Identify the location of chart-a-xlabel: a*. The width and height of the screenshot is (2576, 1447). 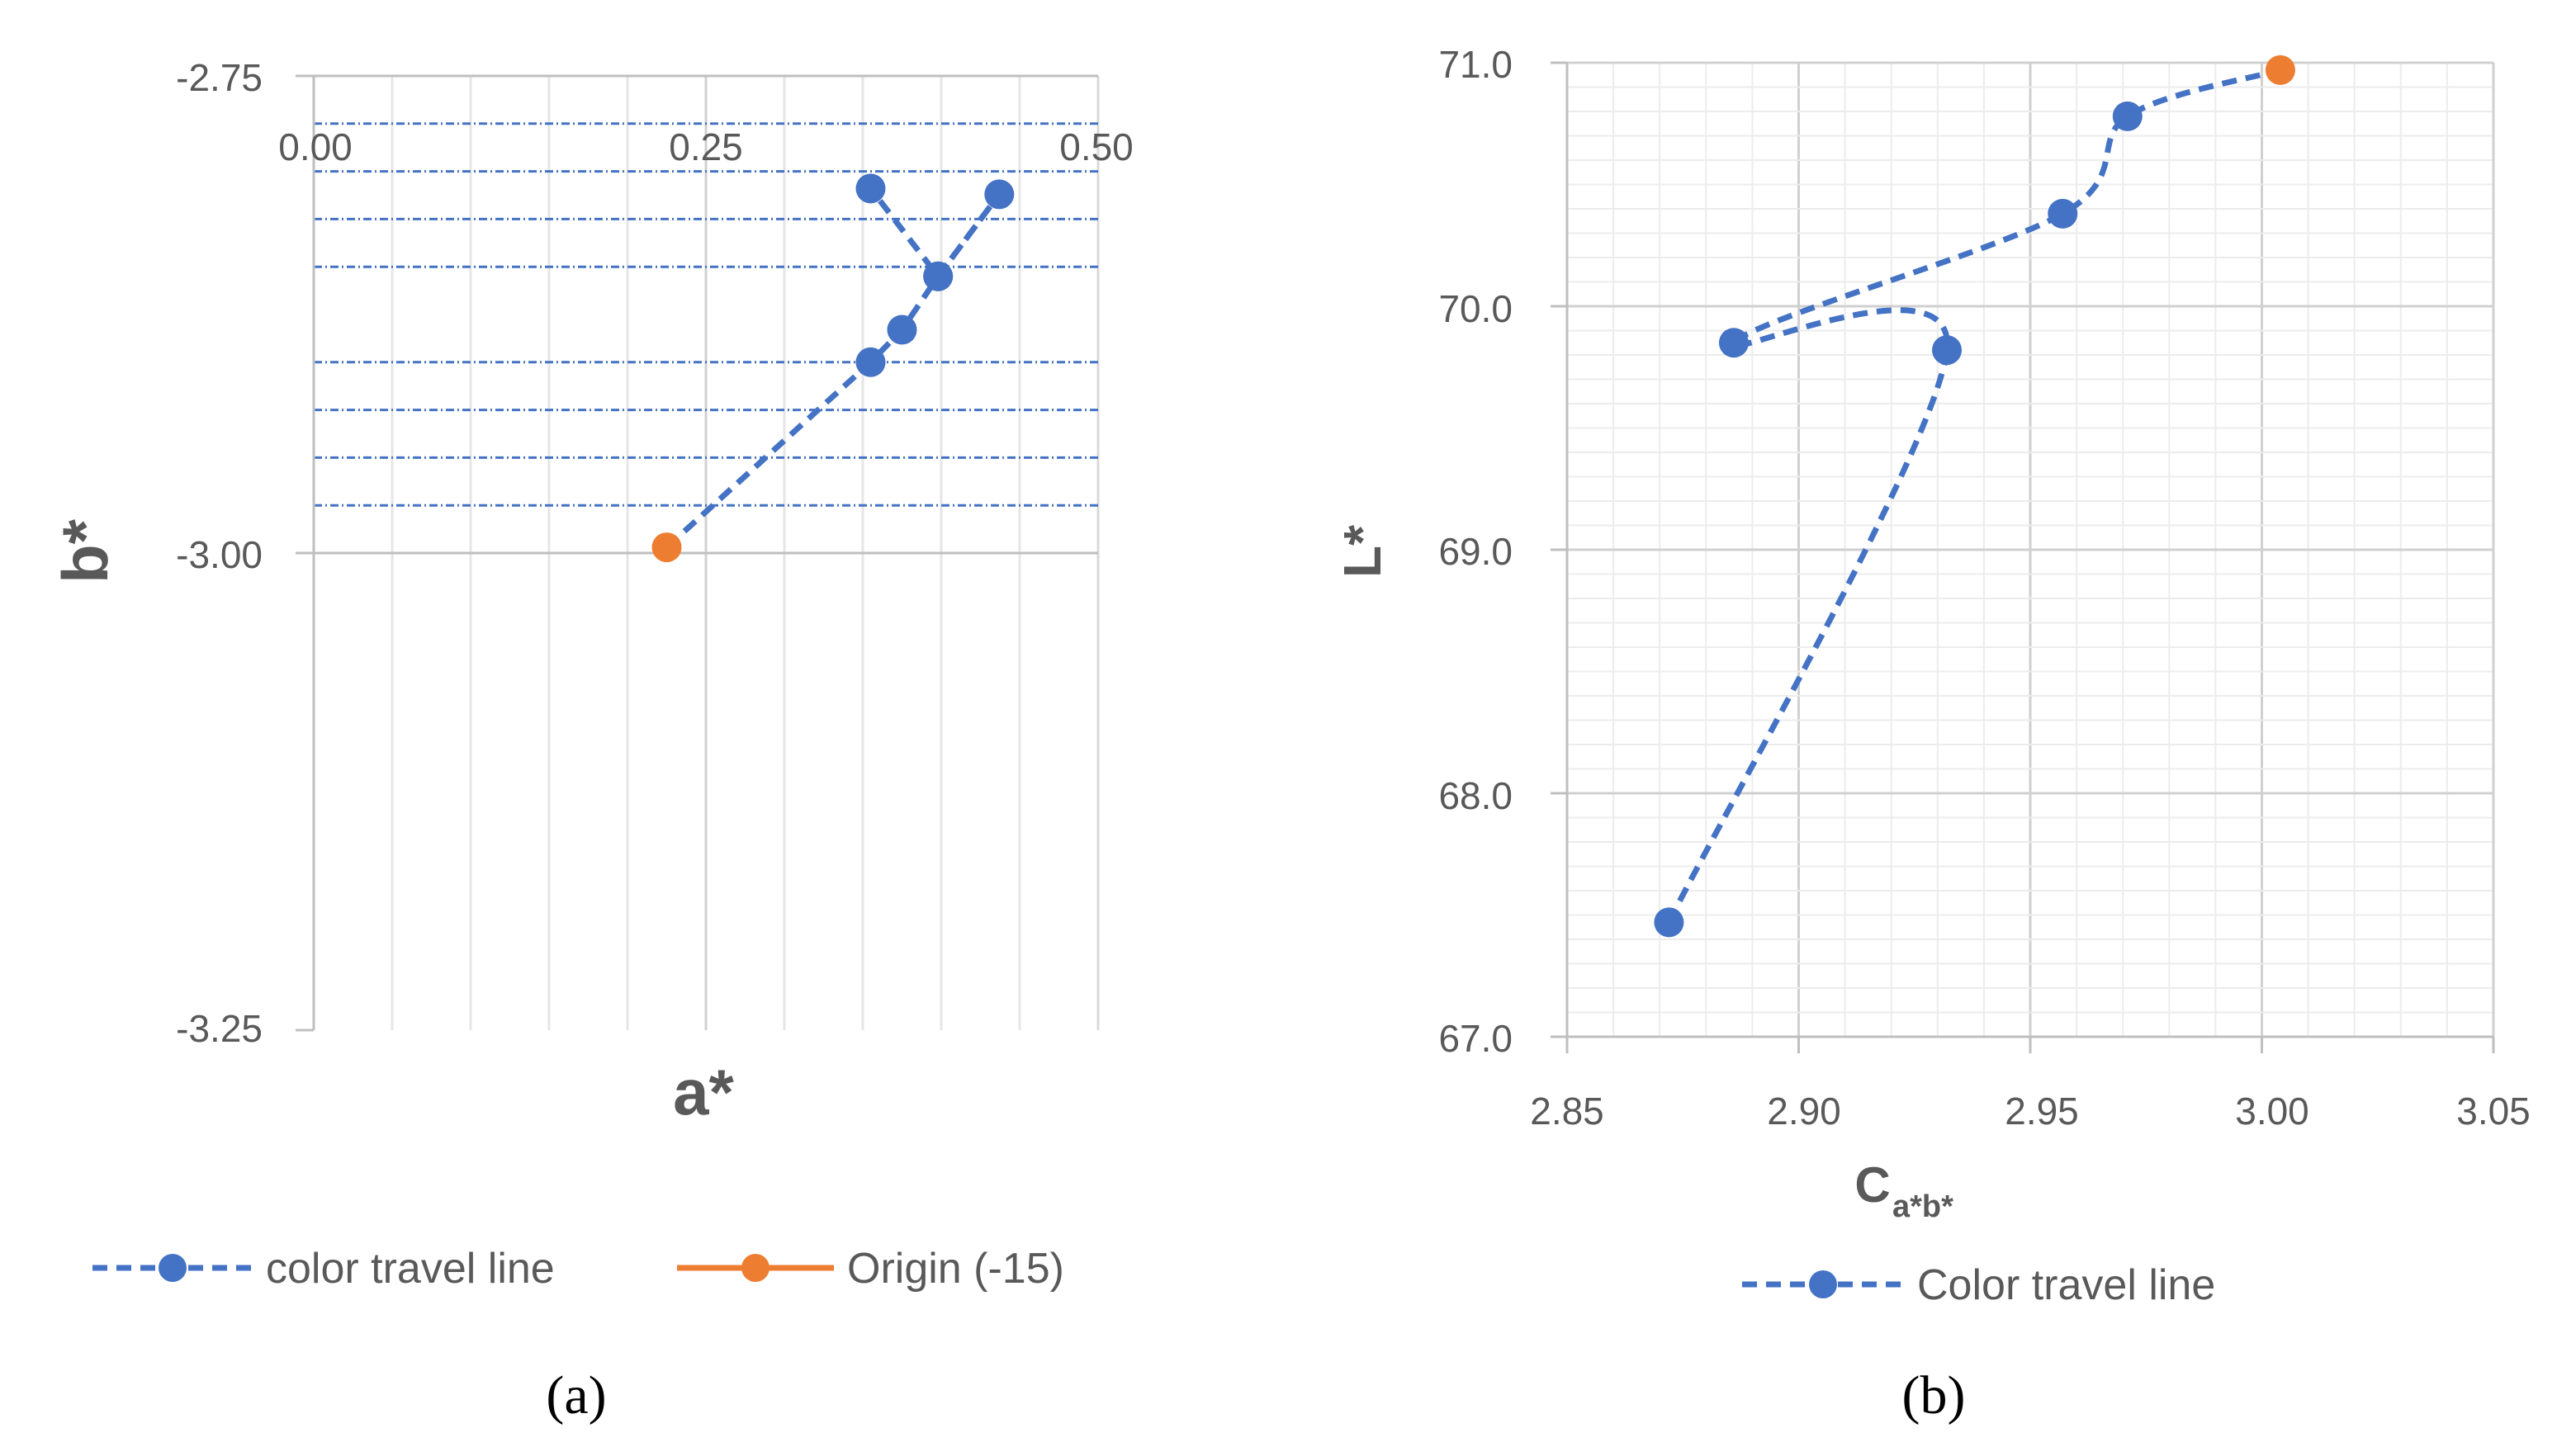
(703, 1092).